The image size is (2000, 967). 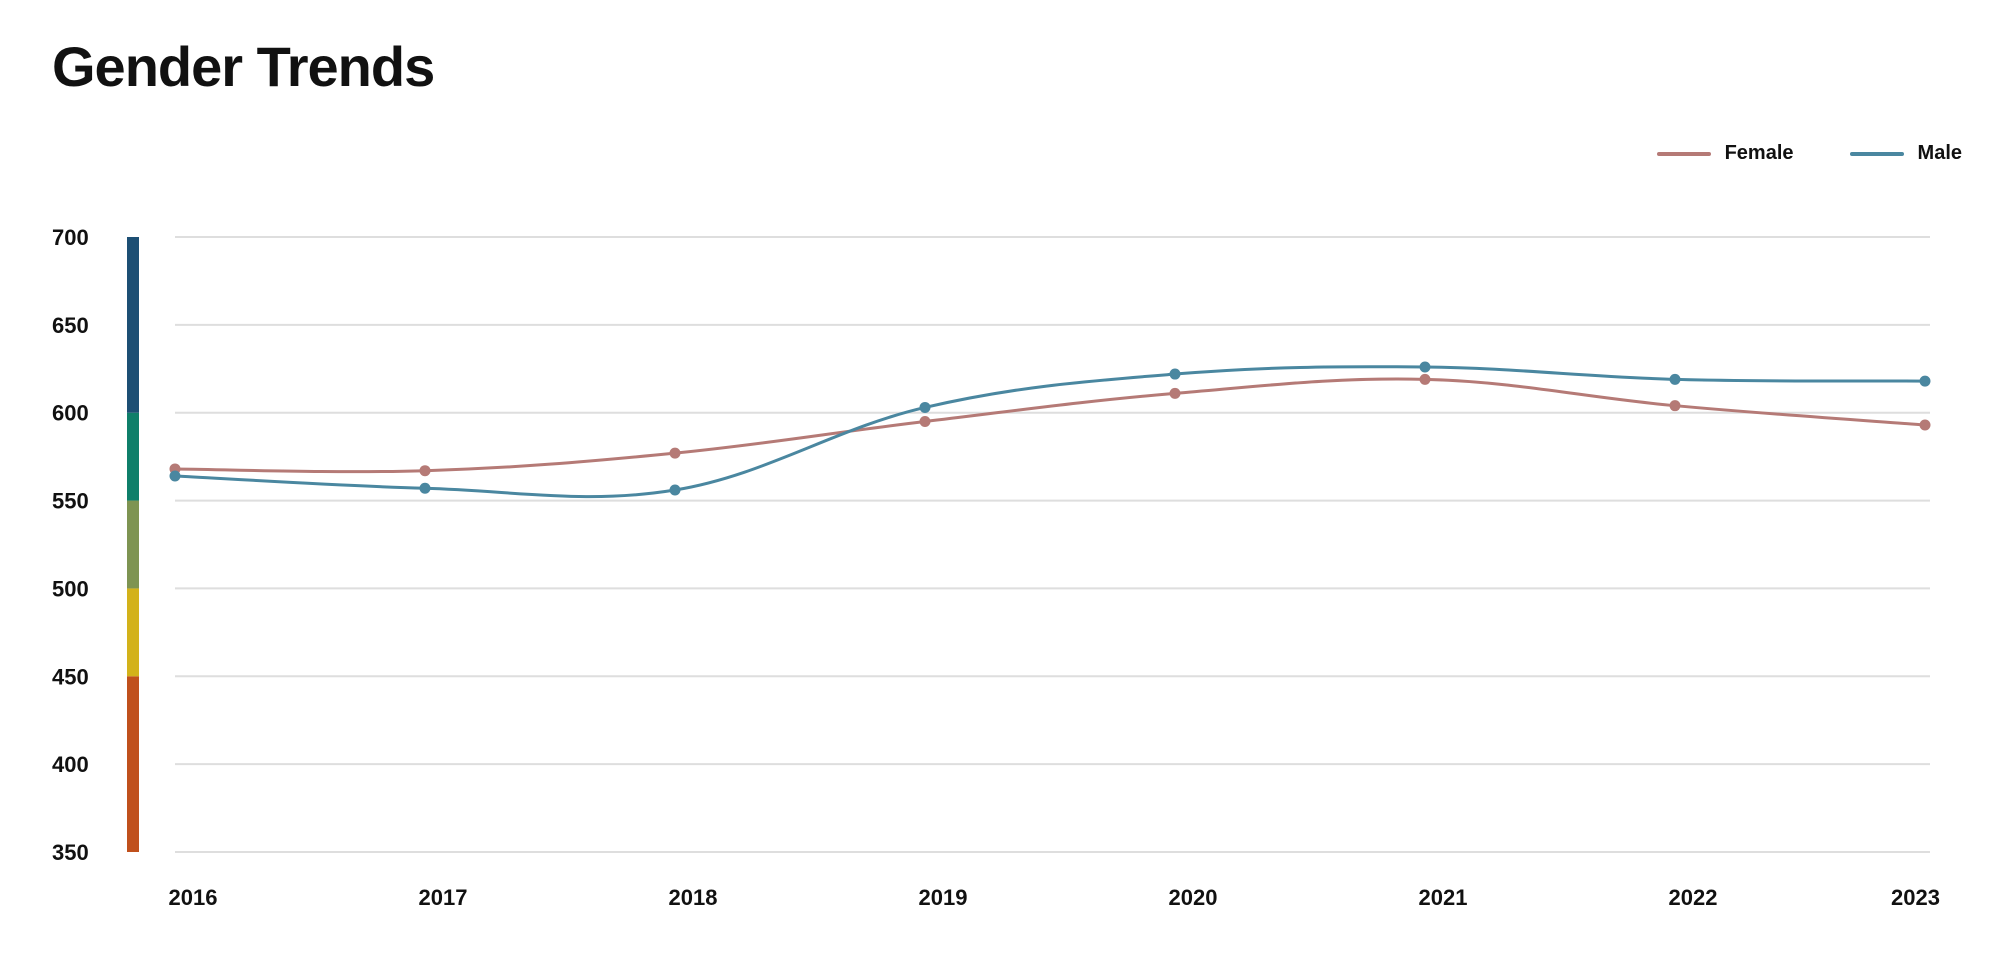 What do you see at coordinates (193, 897) in the screenshot?
I see `x-tick-label: 2016` at bounding box center [193, 897].